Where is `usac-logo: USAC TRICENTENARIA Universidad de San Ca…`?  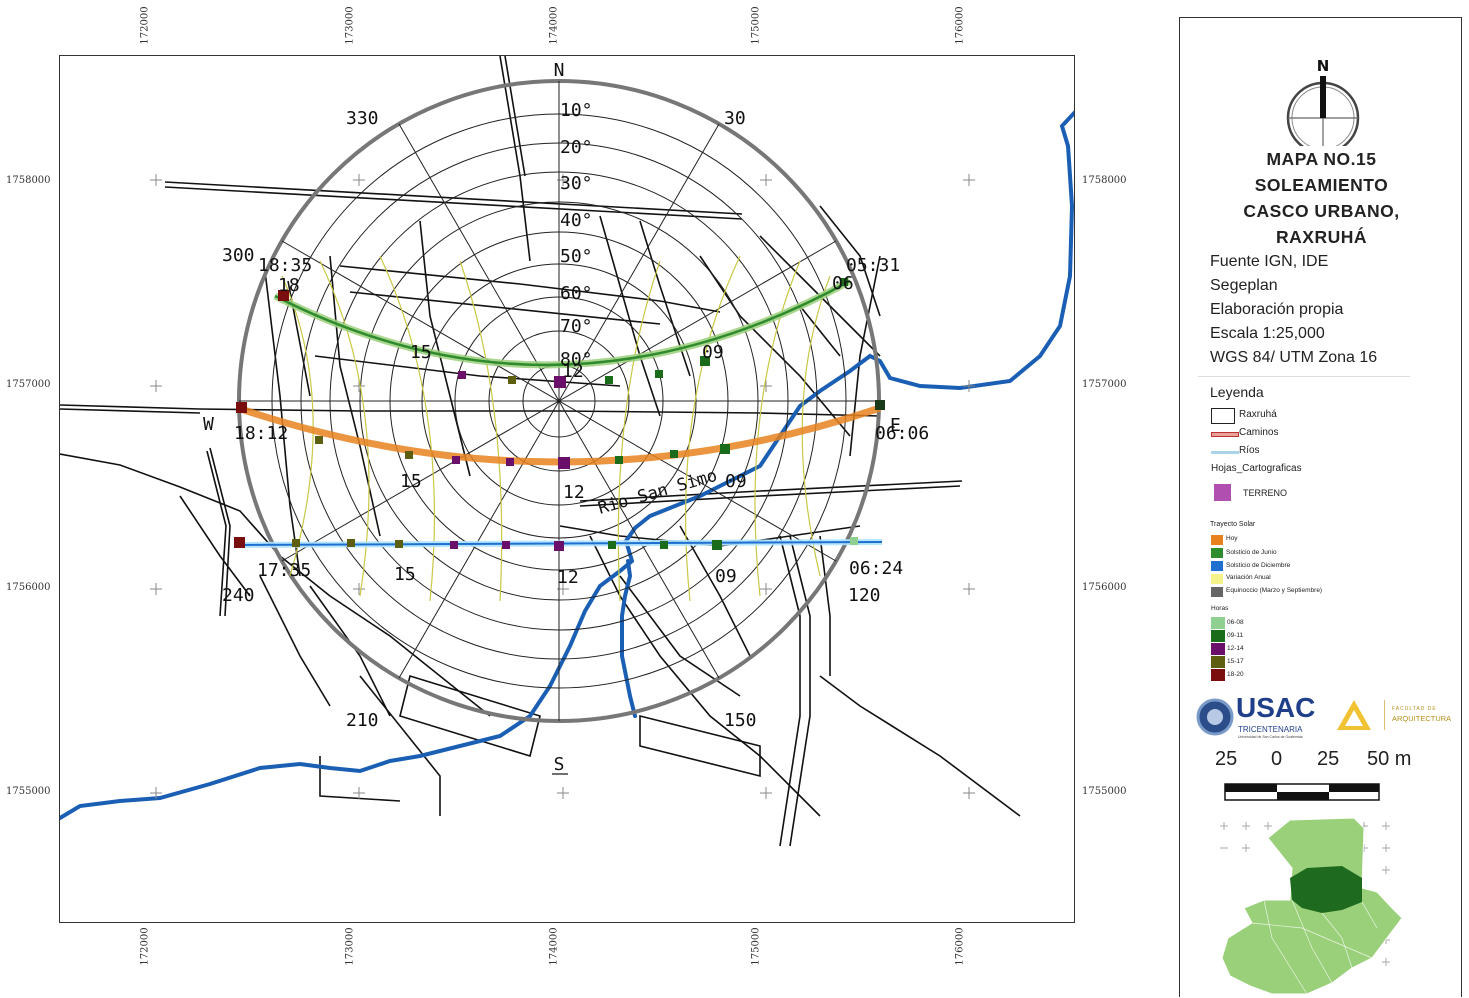
usac-logo: USAC TRICENTENARIA Universidad de San Ca… is located at coordinates (1261, 717).